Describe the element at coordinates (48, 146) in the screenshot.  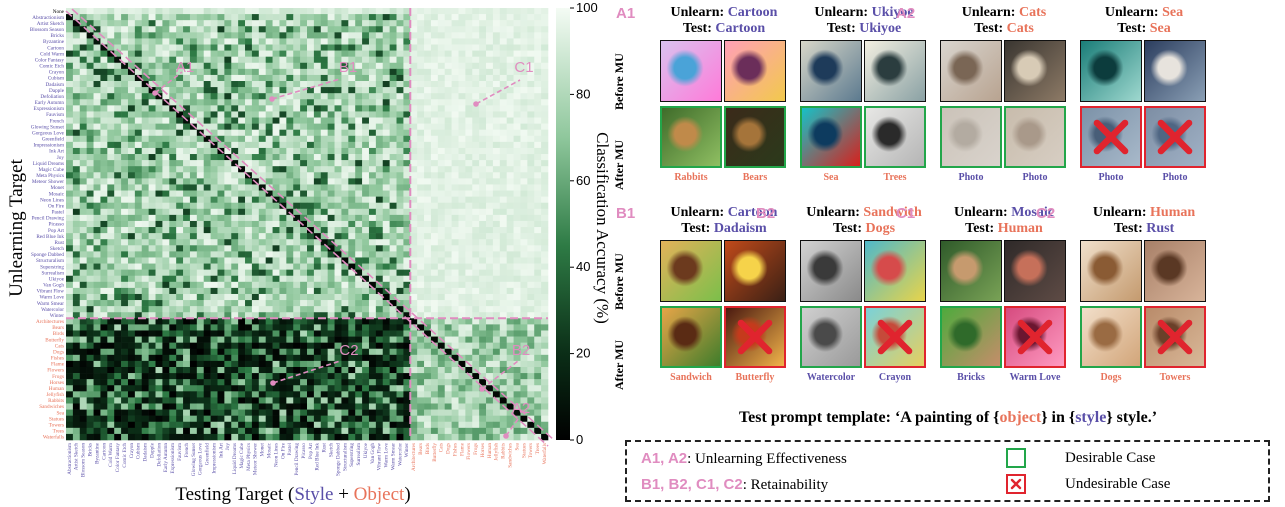
I see `row-label: Impressionism` at that location.